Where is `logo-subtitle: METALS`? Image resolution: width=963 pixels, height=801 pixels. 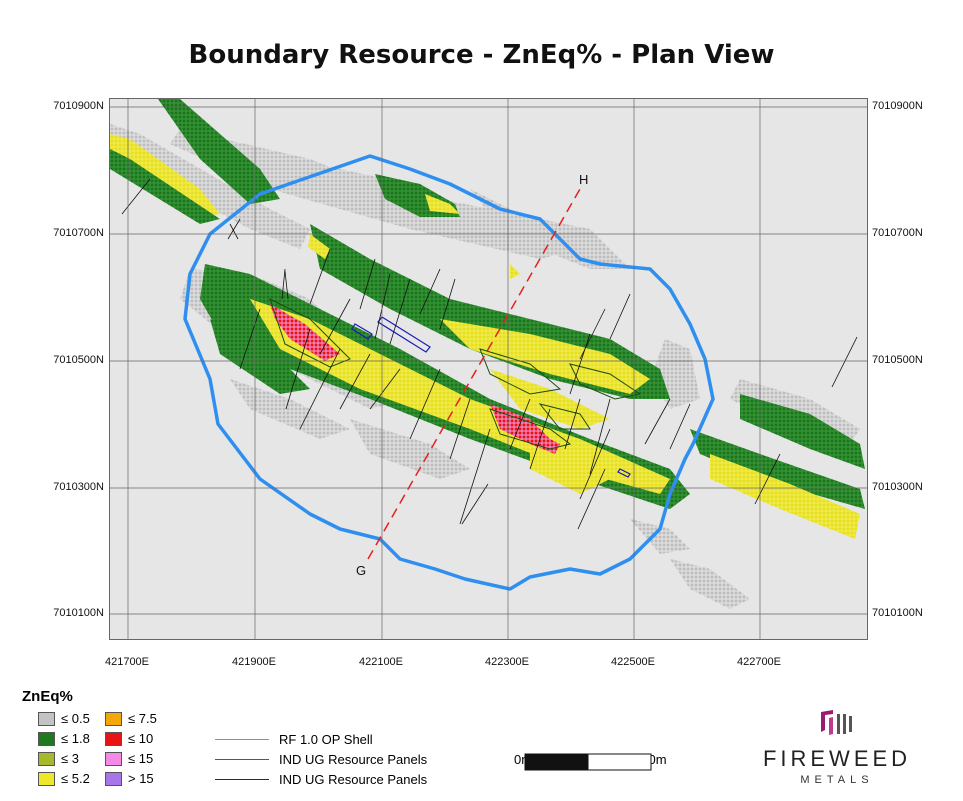
logo-subtitle: METALS is located at coordinates (837, 780).